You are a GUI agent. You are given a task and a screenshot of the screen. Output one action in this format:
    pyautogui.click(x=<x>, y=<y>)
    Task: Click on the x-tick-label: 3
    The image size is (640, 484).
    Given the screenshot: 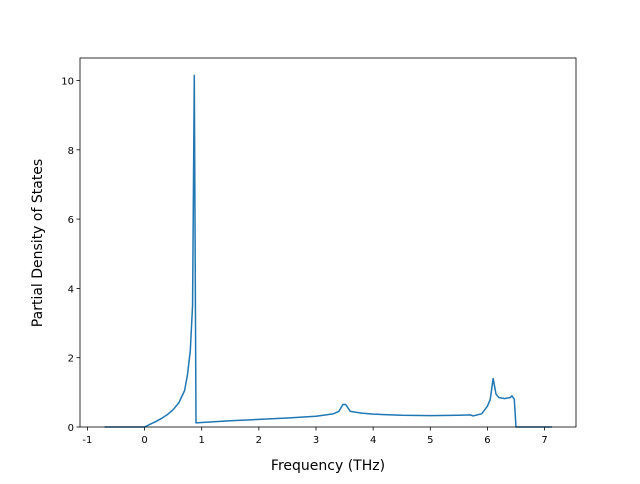 What is the action you would take?
    pyautogui.click(x=316, y=440)
    